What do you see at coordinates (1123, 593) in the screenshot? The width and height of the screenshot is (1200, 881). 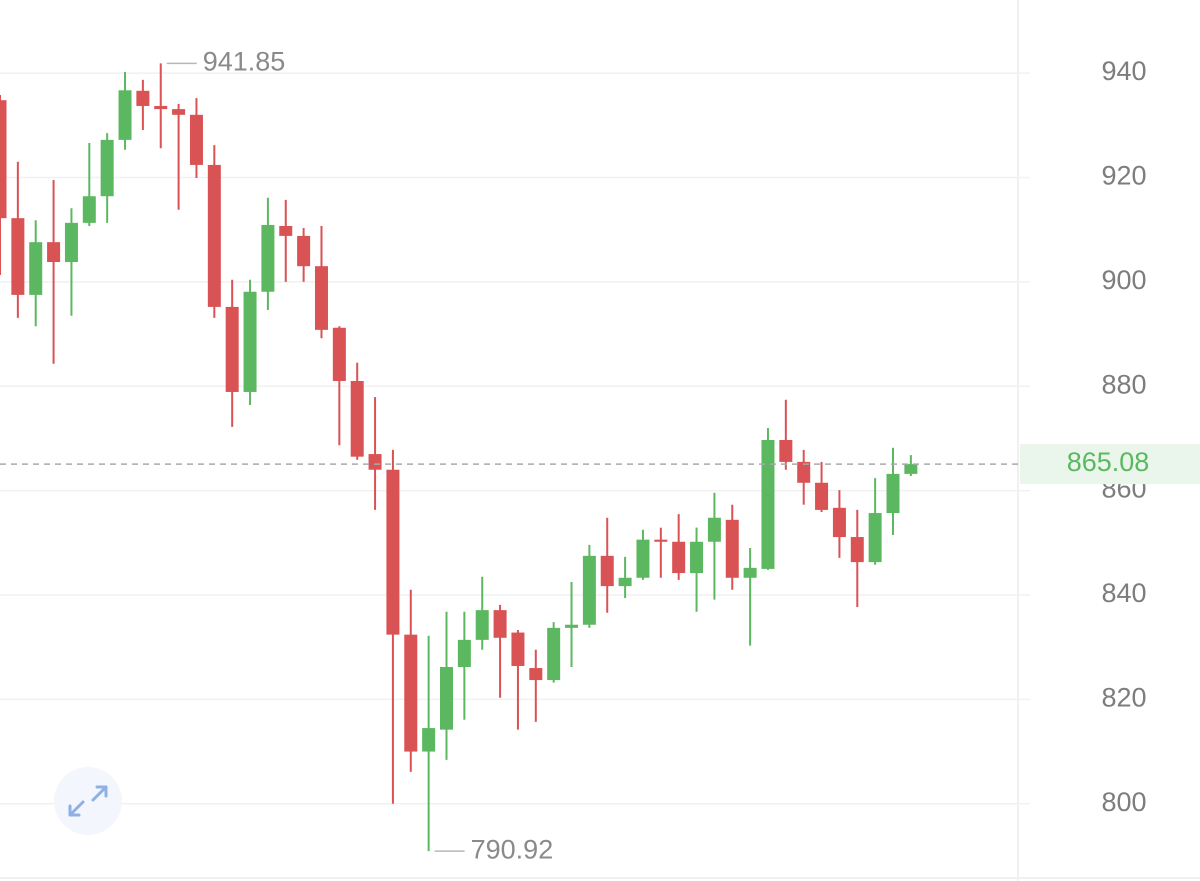 I see `y-tick-label: 840` at bounding box center [1123, 593].